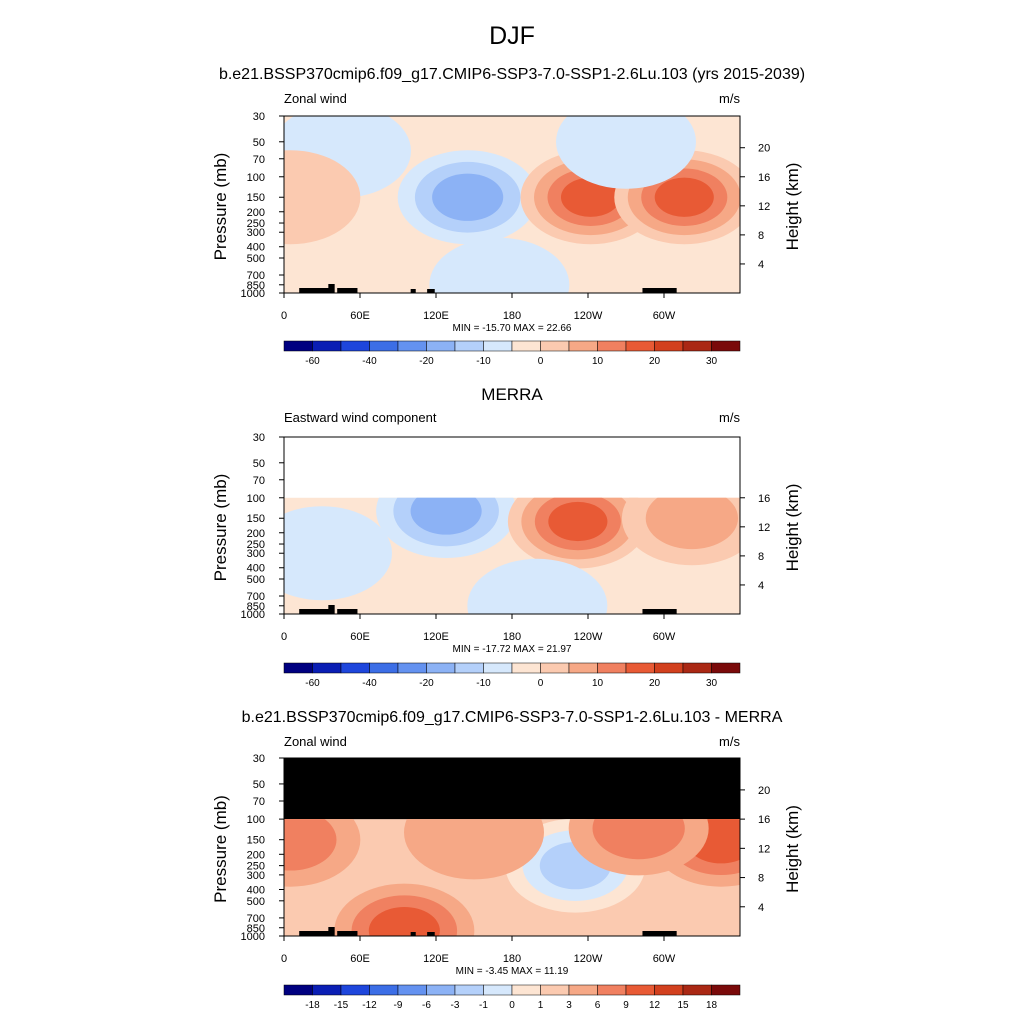 The width and height of the screenshot is (1024, 1024). Describe the element at coordinates (541, 1005) in the screenshot. I see `colorbar-label: 1` at that location.